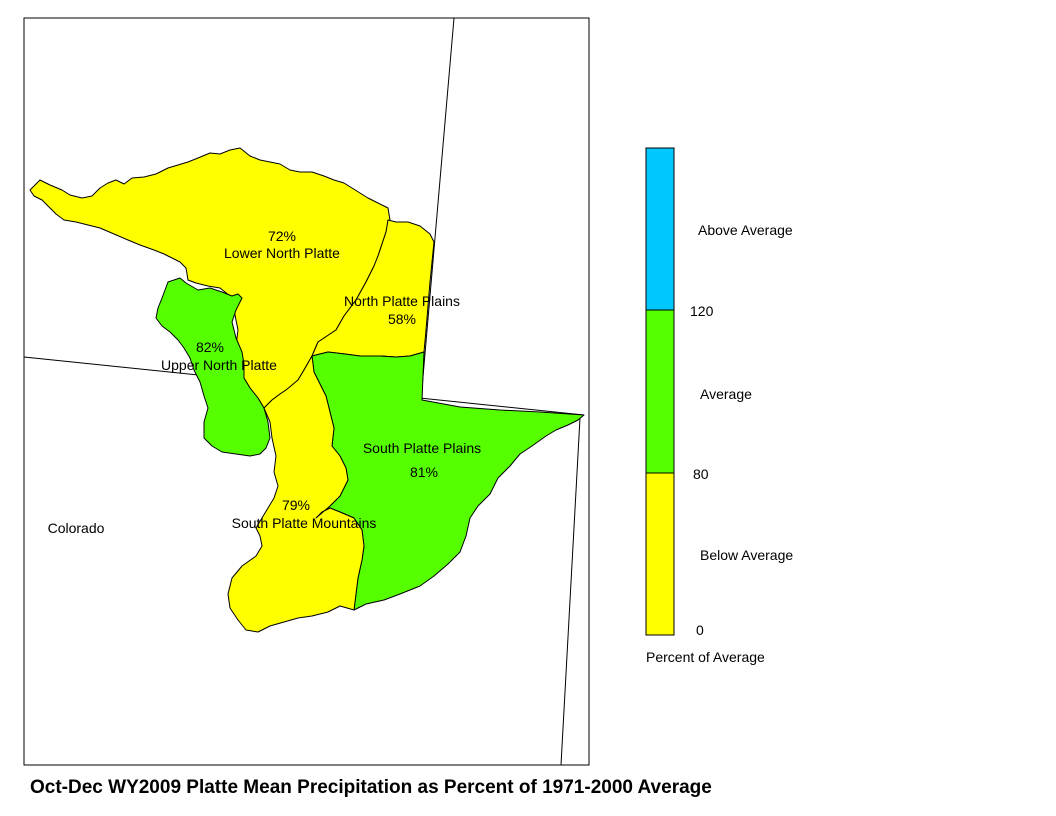  Describe the element at coordinates (304, 523) in the screenshot. I see `name-label-south-platte-mountains: South Platte Mountains` at that location.